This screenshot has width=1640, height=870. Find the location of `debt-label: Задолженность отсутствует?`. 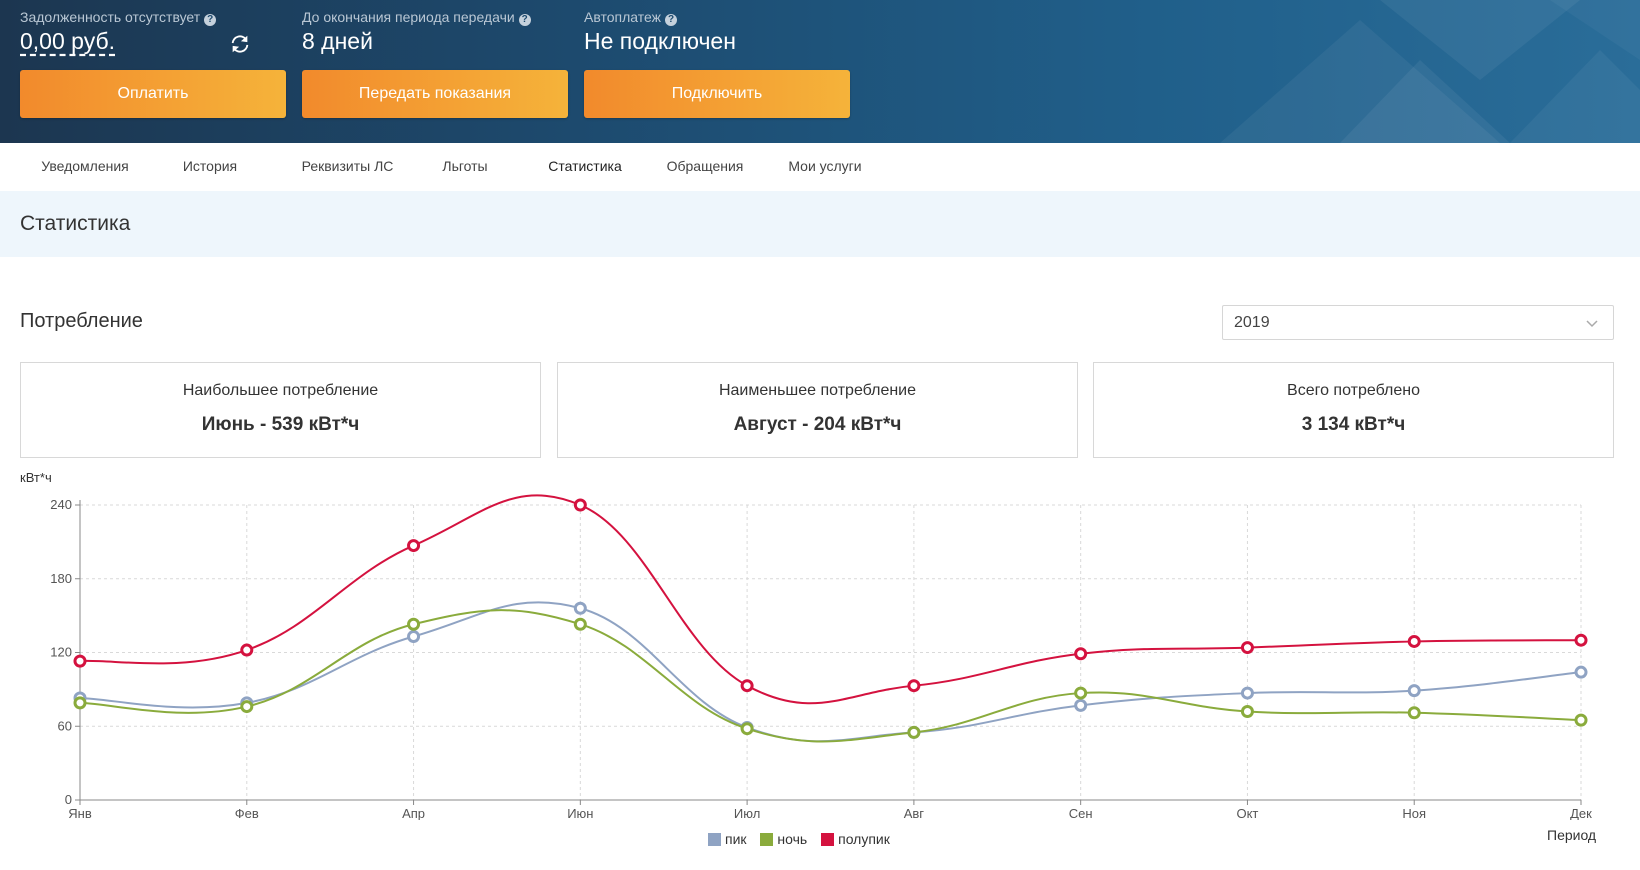

debt-label: Задолженность отсутствует? is located at coordinates (118, 17).